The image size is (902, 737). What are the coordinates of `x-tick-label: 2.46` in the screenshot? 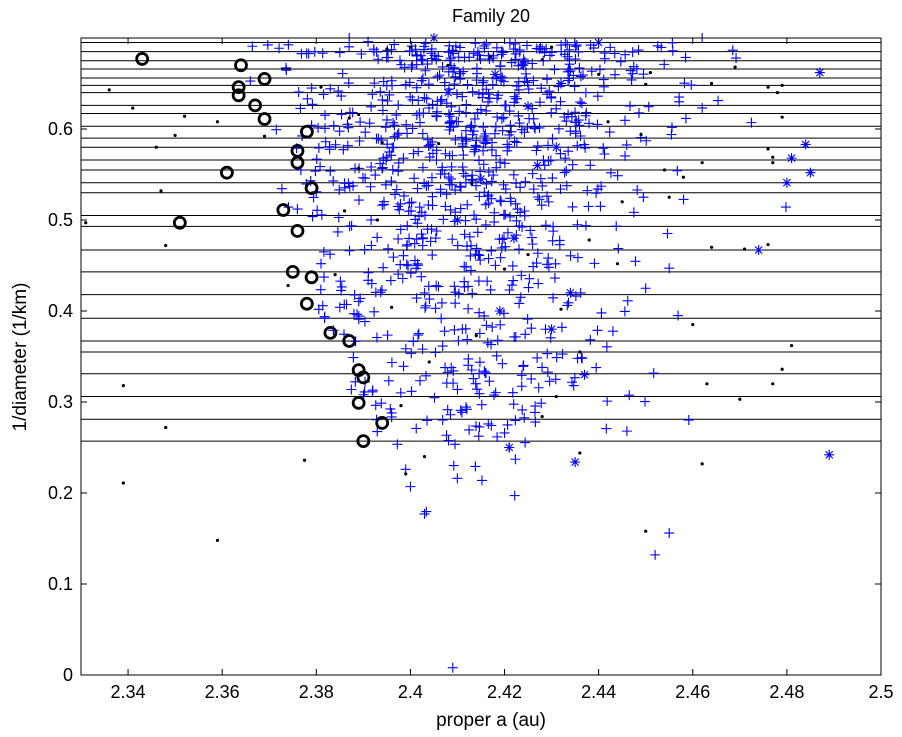 It's located at (692, 692).